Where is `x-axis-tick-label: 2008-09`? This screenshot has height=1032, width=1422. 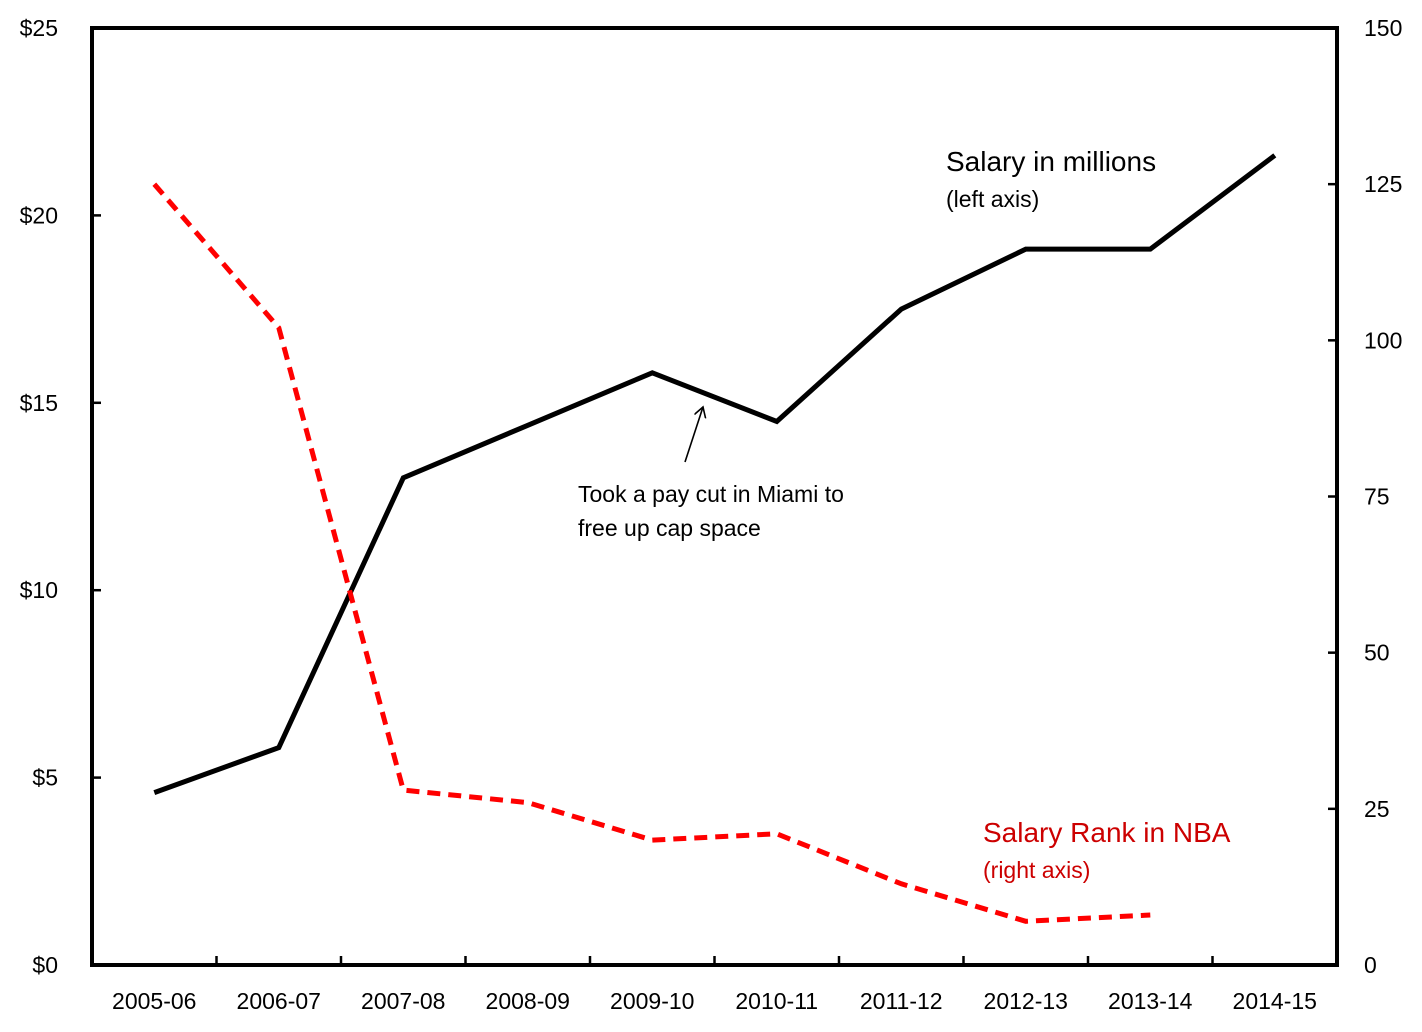 x-axis-tick-label: 2008-09 is located at coordinates (528, 1001).